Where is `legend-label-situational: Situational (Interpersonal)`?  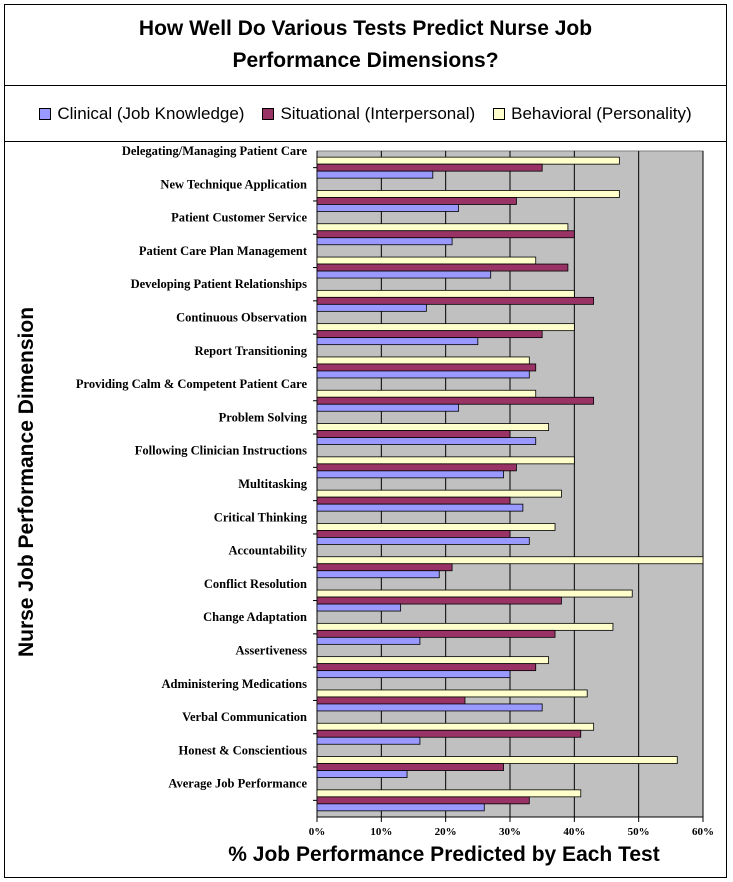
legend-label-situational: Situational (Interpersonal) is located at coordinates (378, 113).